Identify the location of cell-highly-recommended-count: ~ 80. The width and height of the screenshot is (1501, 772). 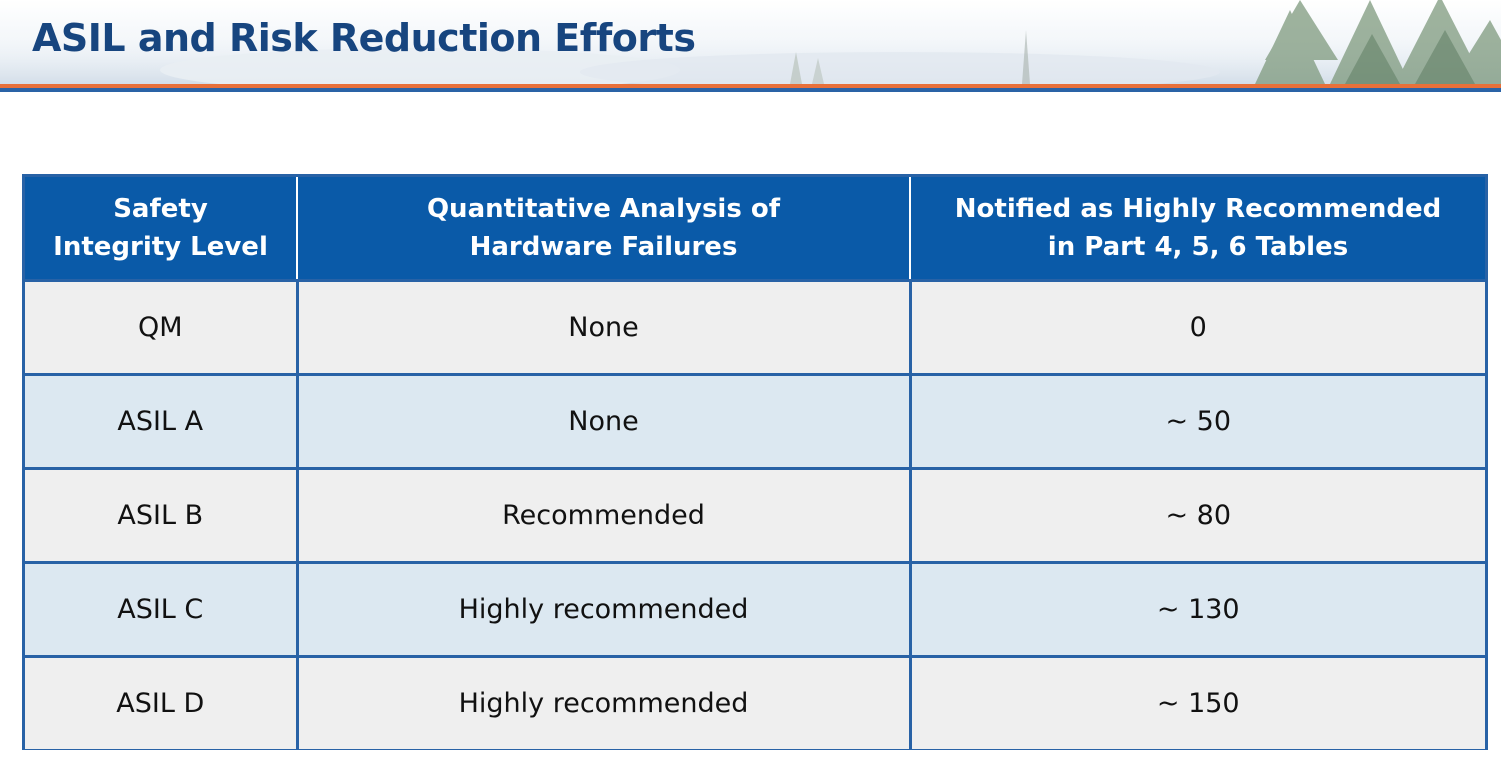
(1196, 515).